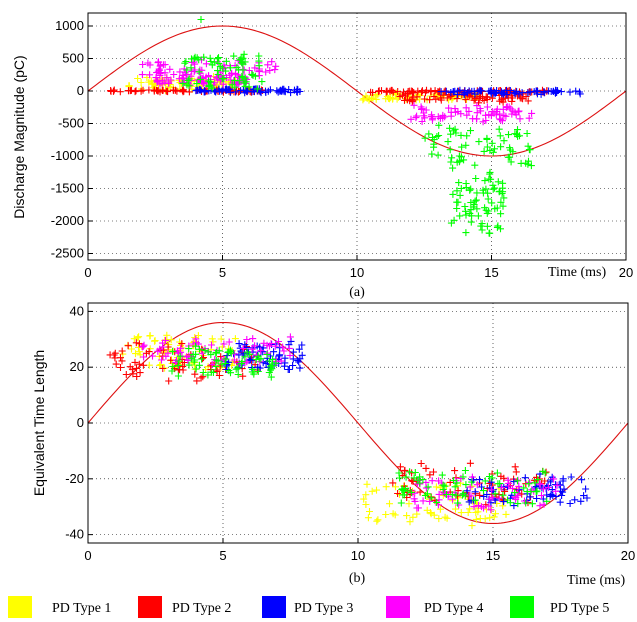 This screenshot has width=637, height=622. What do you see at coordinates (626, 272) in the screenshot?
I see `panel-a-xtick-label: 20` at bounding box center [626, 272].